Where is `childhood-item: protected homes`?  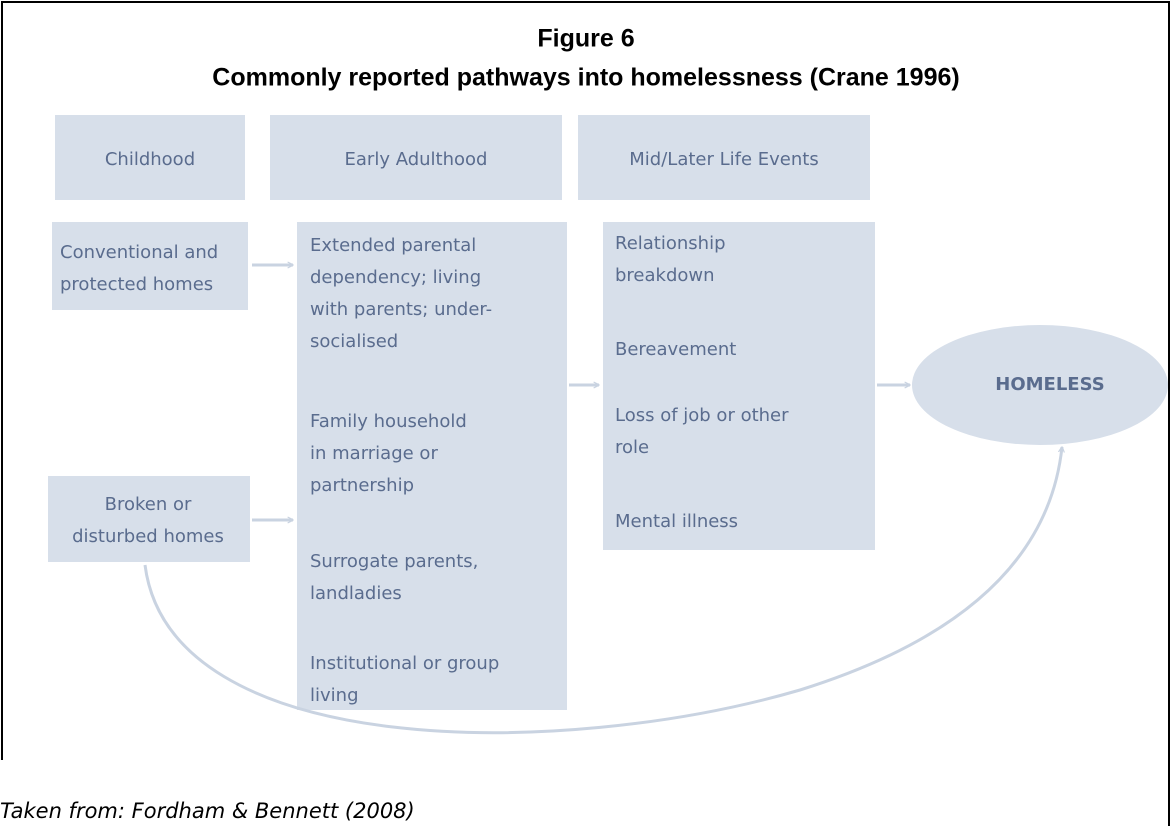
childhood-item: protected homes is located at coordinates (136, 284).